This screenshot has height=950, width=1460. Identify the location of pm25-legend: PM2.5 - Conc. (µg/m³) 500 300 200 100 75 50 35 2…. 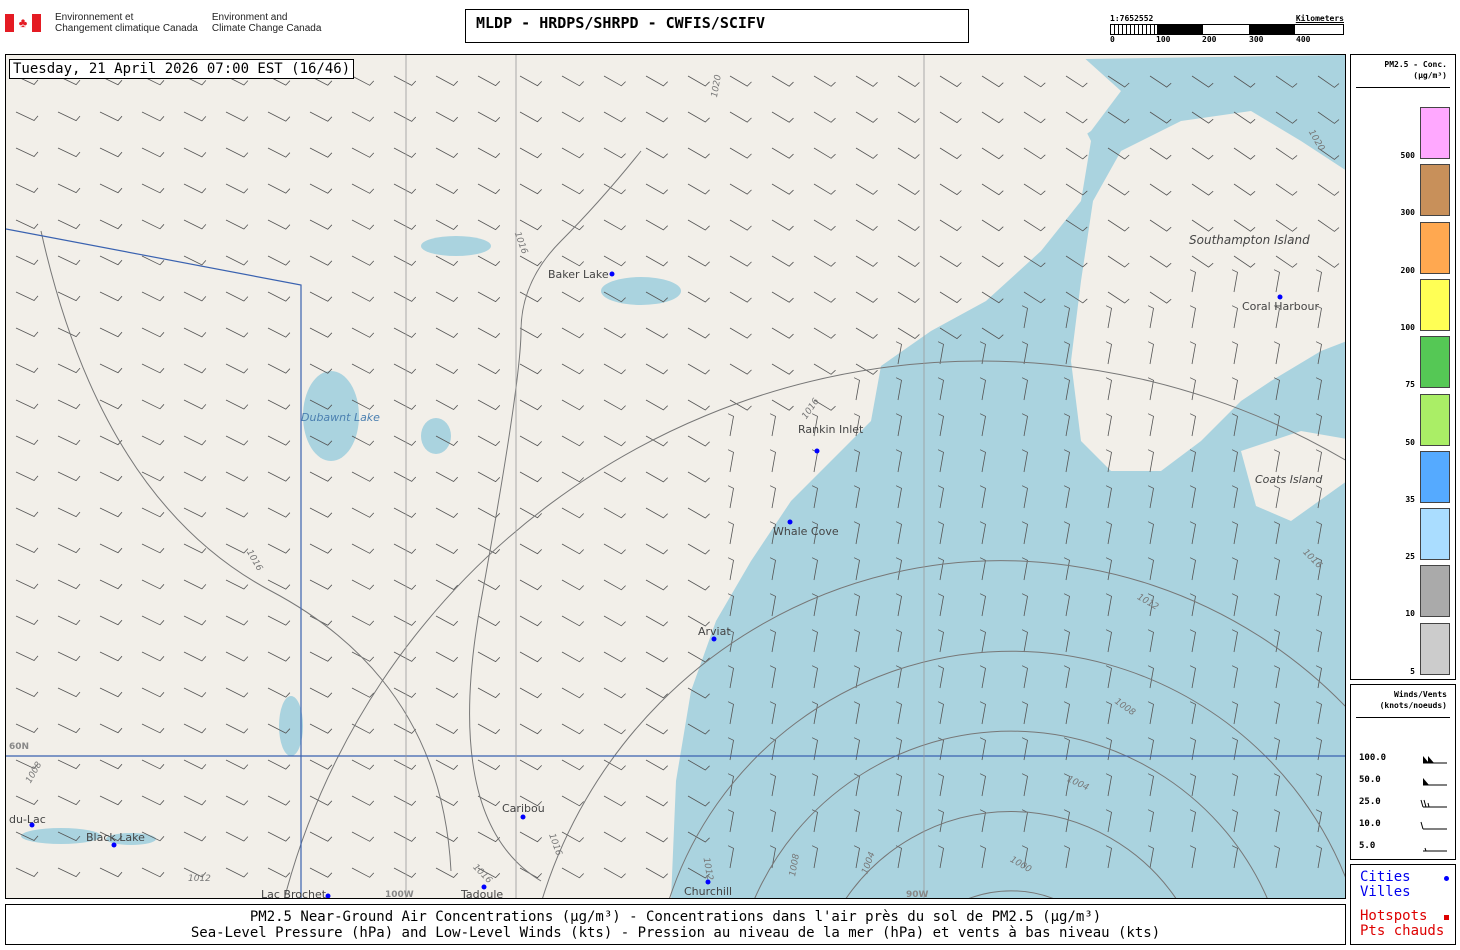
(1403, 367).